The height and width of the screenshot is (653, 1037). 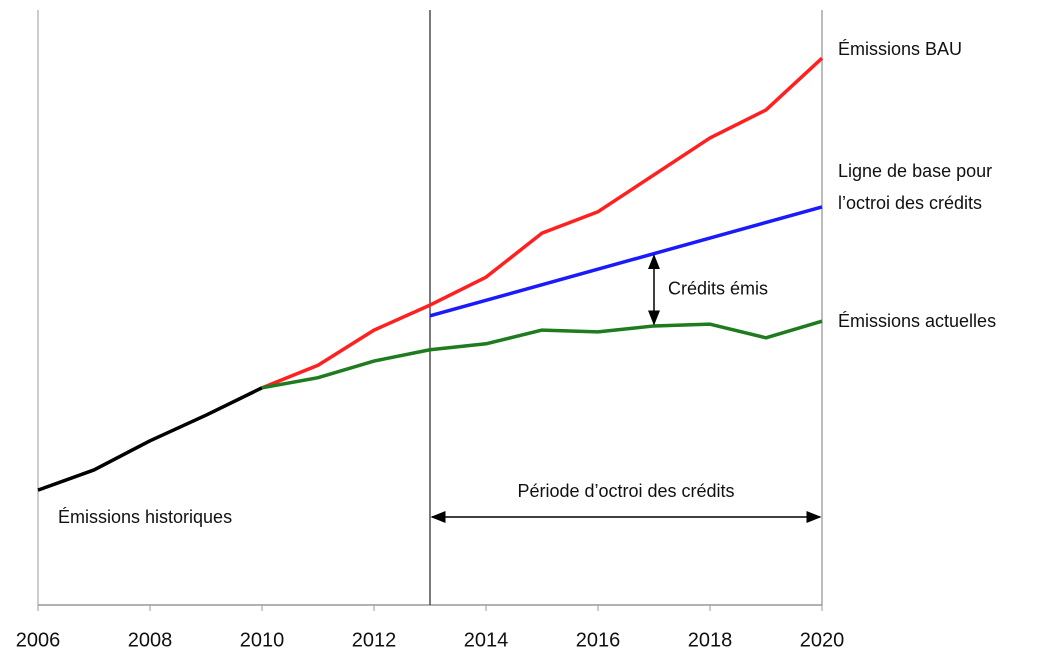 I want to click on period-label: Période d’octroi des crédits, so click(x=625, y=491).